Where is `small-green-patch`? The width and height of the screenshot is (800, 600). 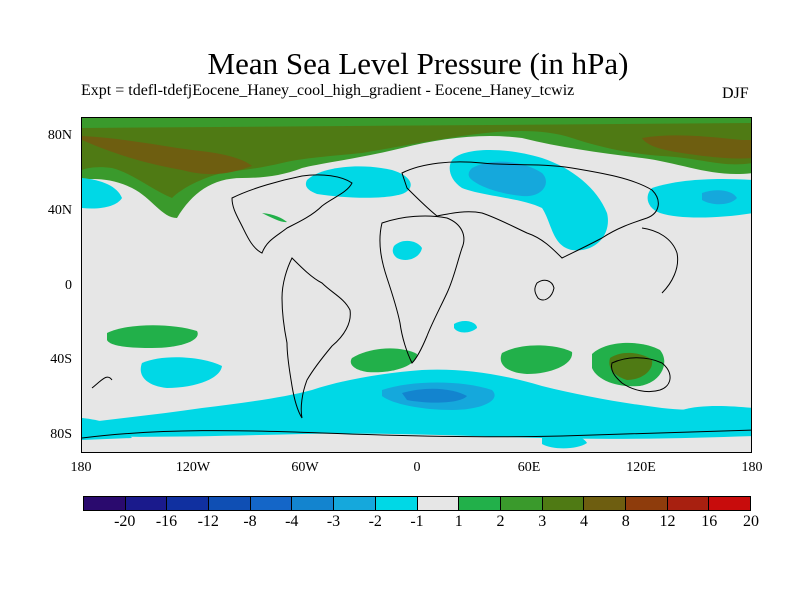
small-green-patch is located at coordinates (274, 218).